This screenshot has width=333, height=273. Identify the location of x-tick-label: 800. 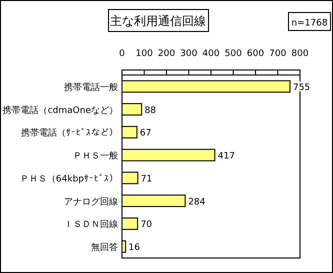
(300, 54).